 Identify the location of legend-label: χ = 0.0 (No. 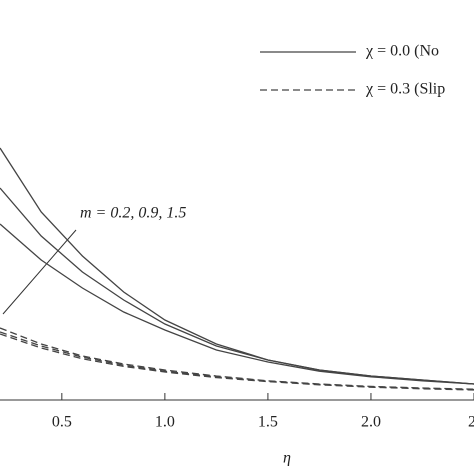
(402, 51).